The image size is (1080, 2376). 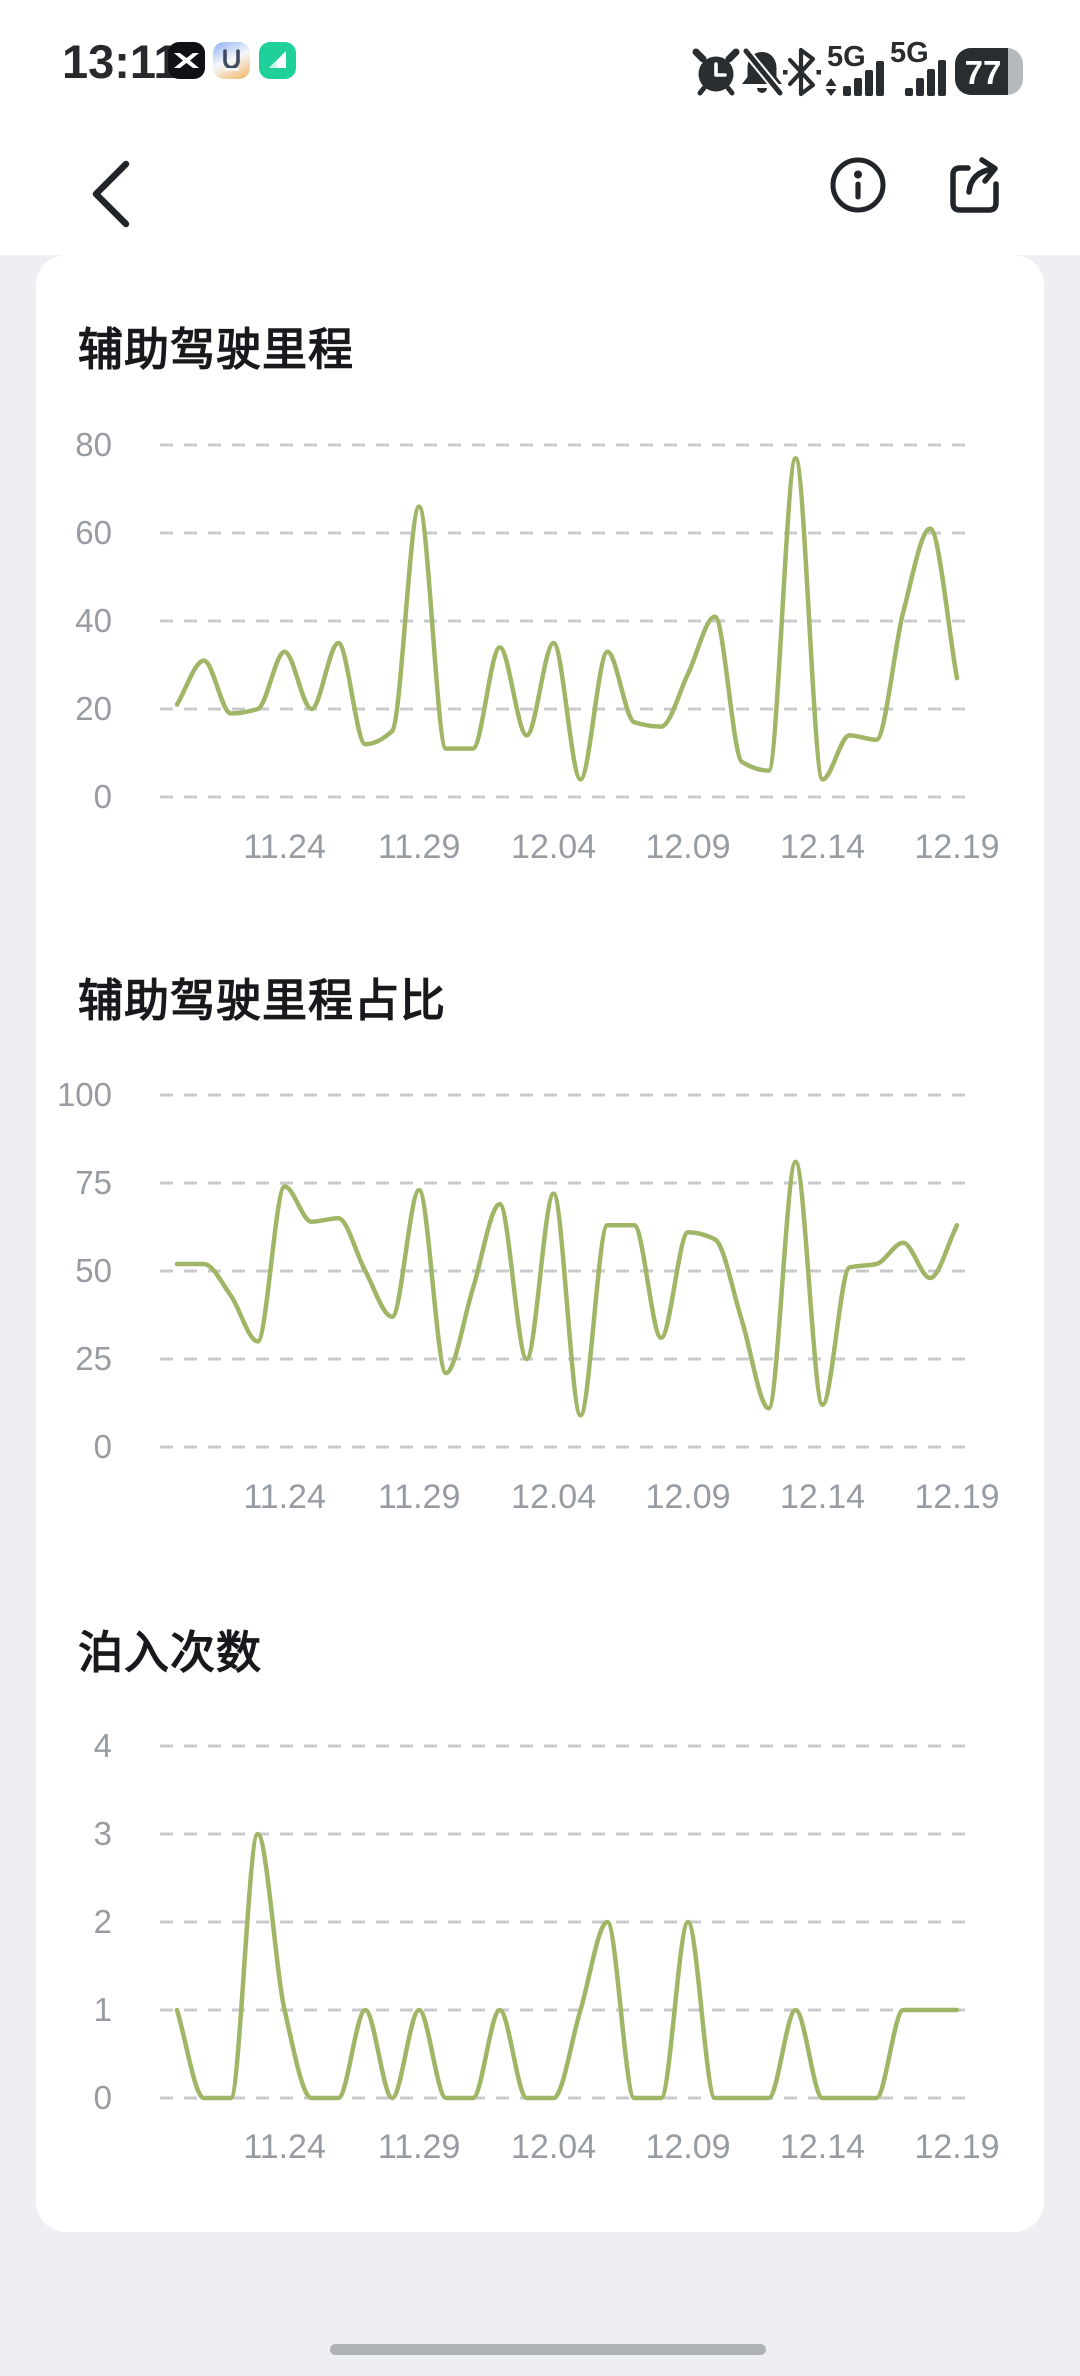 What do you see at coordinates (540, 55) in the screenshot?
I see `status-bar: 13:11` at bounding box center [540, 55].